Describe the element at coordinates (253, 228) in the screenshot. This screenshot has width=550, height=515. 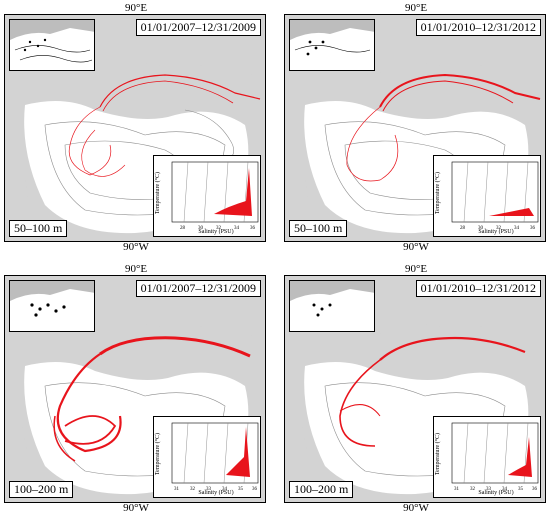
I see `x-tick: 36` at that location.